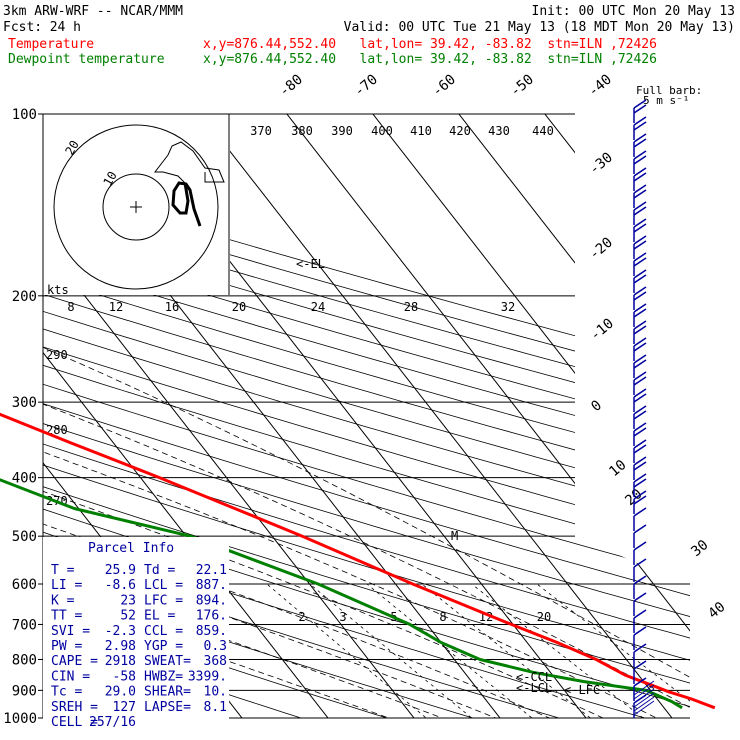  Describe the element at coordinates (24, 115) in the screenshot. I see `pressure-label: 100` at that location.